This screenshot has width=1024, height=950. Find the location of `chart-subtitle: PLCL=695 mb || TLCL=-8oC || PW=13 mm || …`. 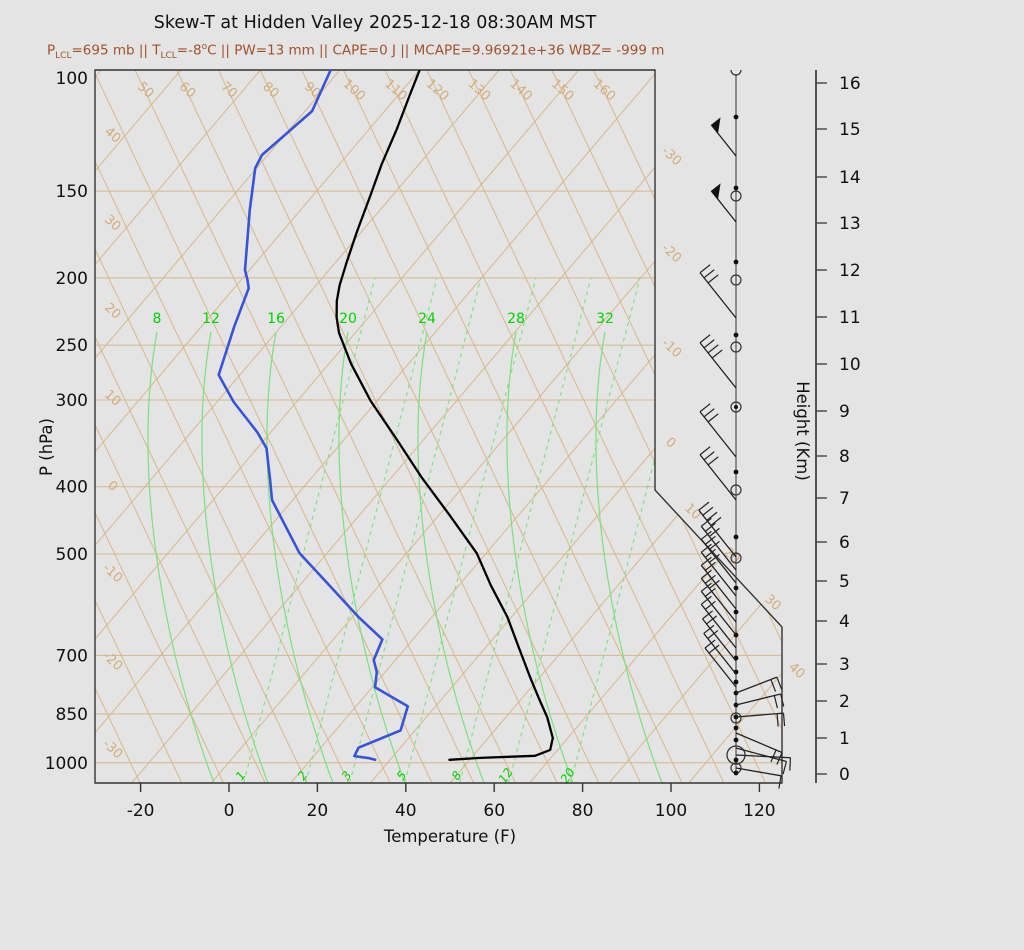

chart-subtitle: PLCL=695 mb || TLCL=-8oC || PW=13 mm || … is located at coordinates (356, 52).